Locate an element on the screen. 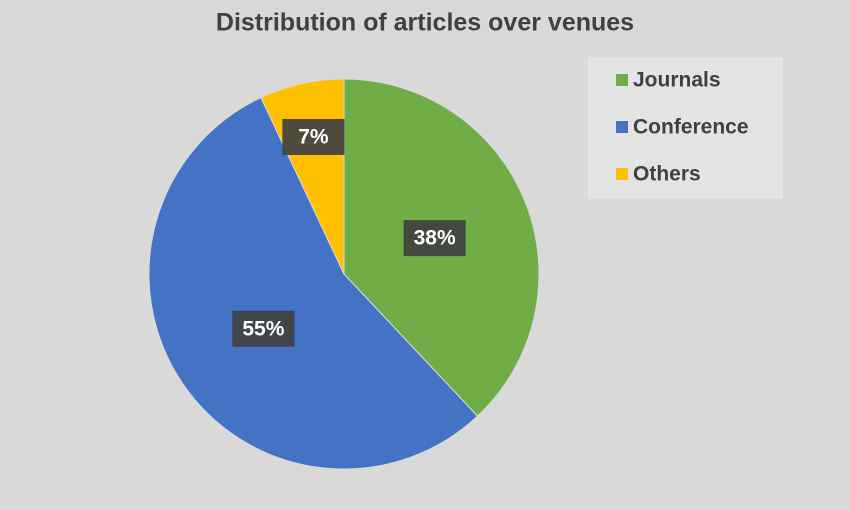 Image resolution: width=850 pixels, height=510 pixels. legend: Journals Conference Others is located at coordinates (685, 128).